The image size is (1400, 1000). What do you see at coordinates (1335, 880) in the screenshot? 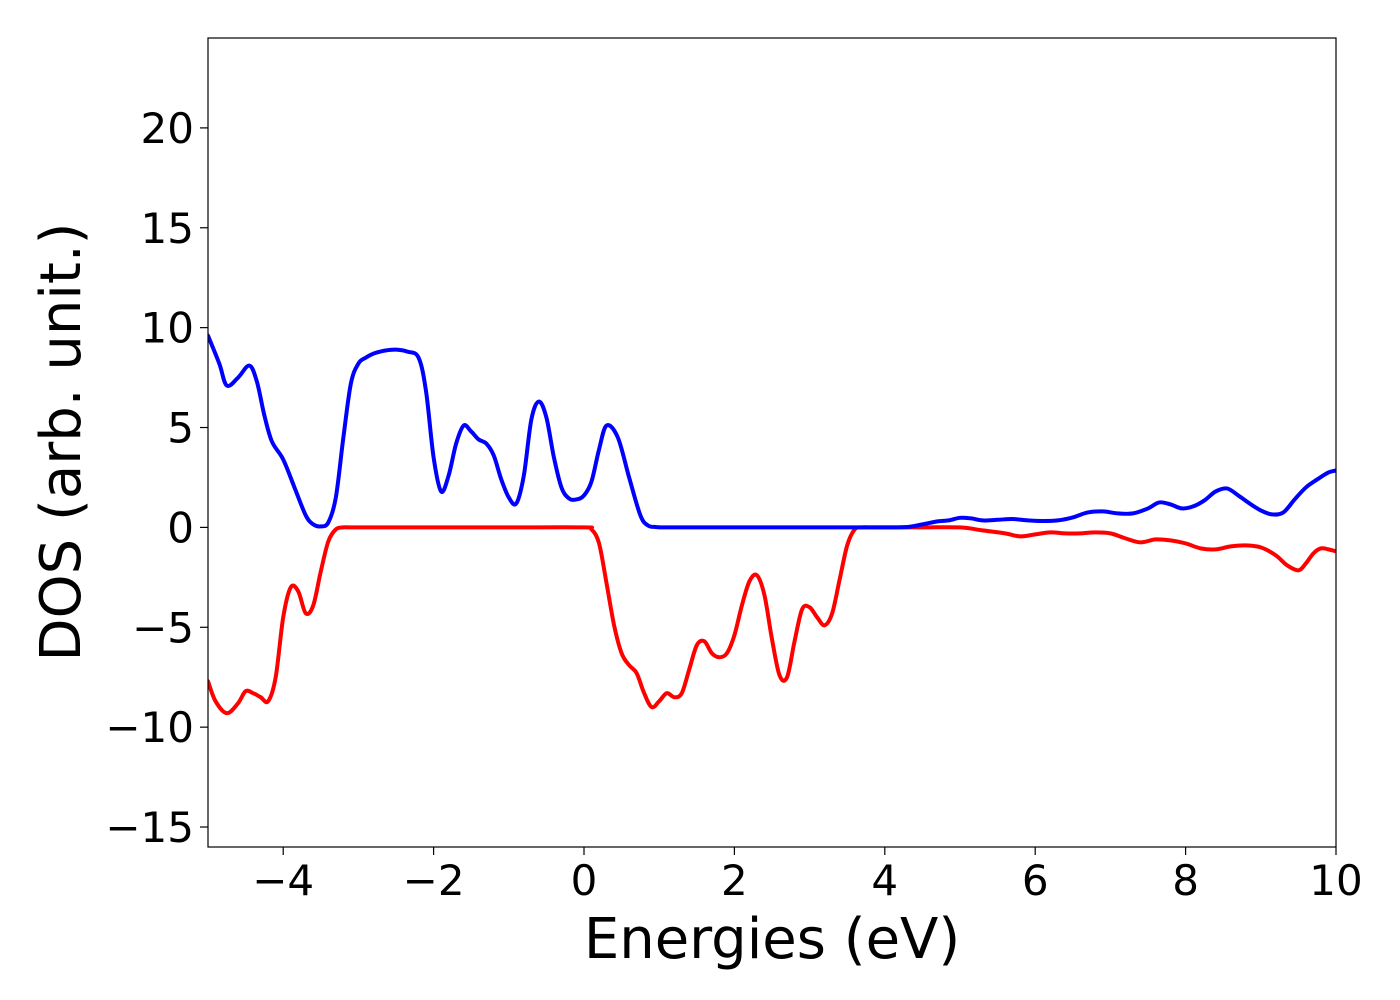
I see `x-tick-label: 10` at bounding box center [1335, 880].